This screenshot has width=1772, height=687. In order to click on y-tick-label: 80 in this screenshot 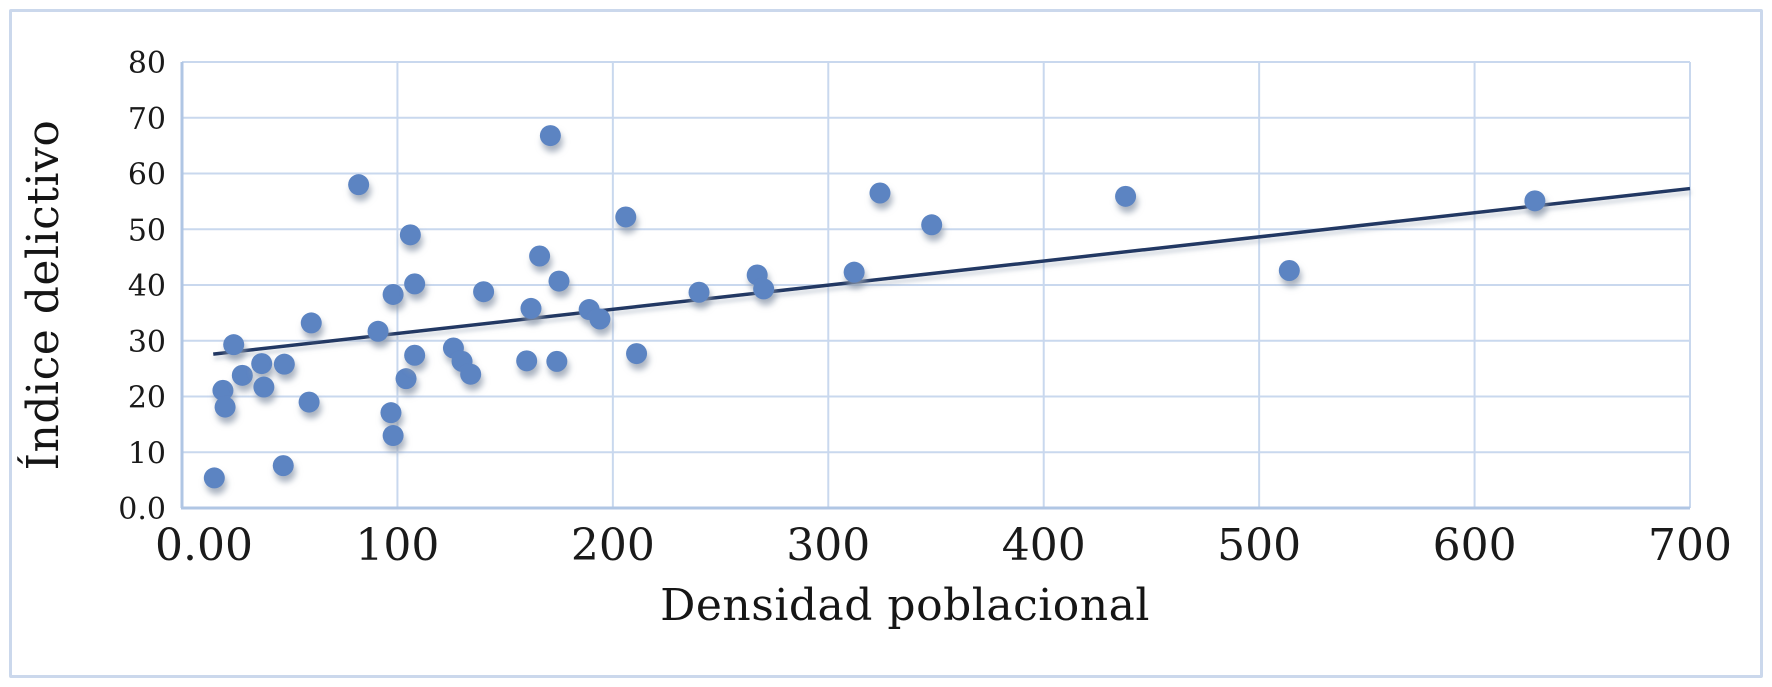, I will do `click(147, 63)`.